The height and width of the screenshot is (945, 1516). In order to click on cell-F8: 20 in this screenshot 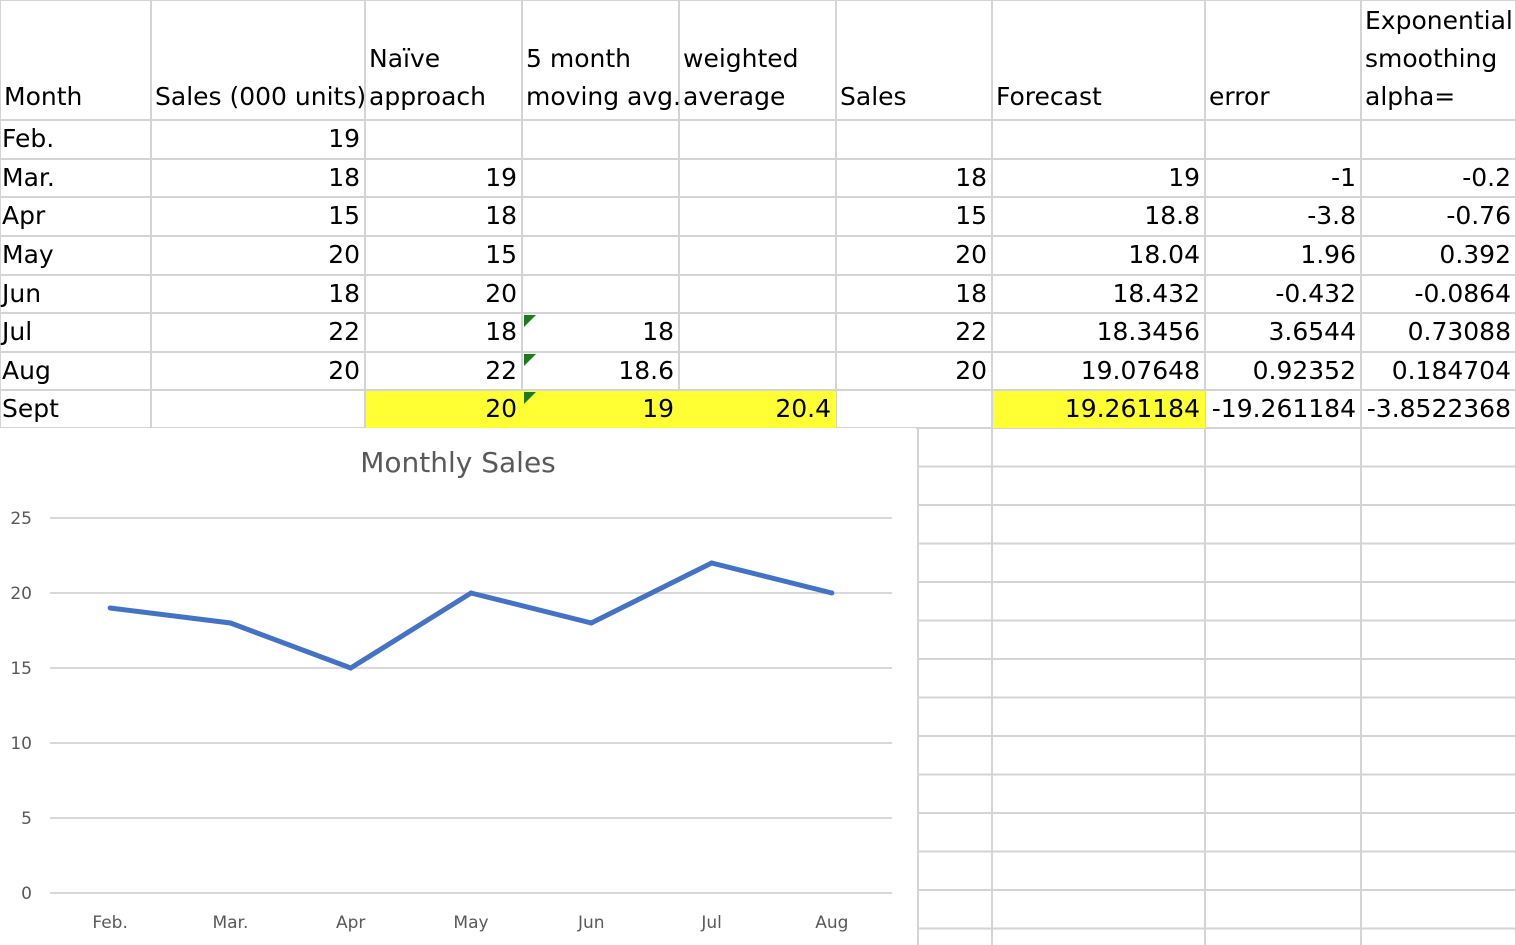, I will do `click(971, 370)`.